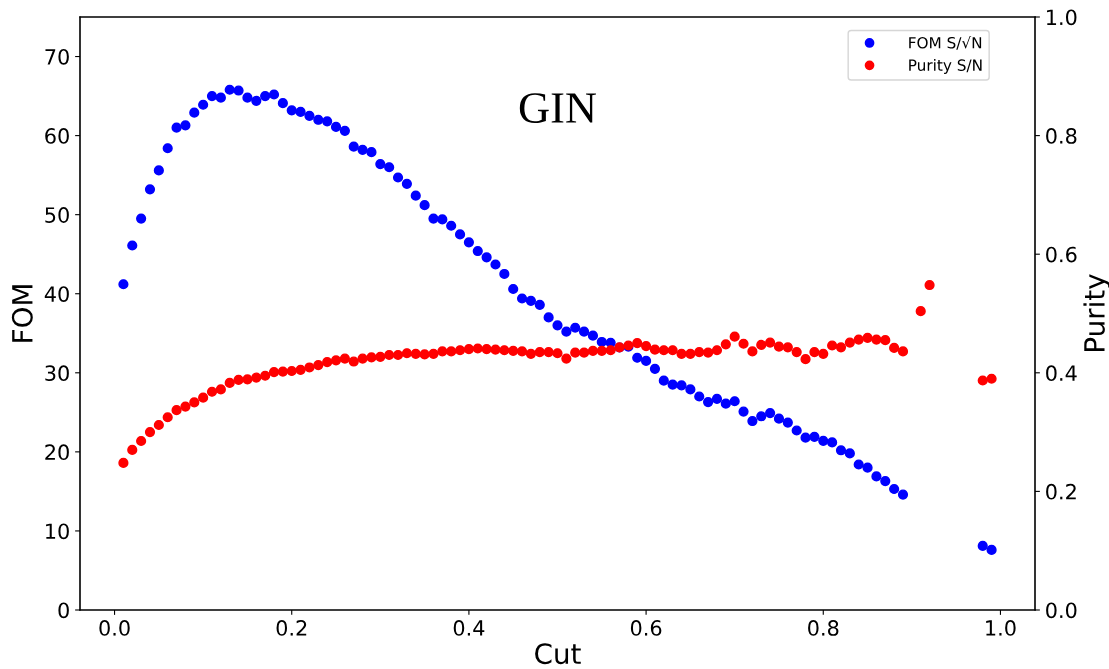  What do you see at coordinates (469, 628) in the screenshot?
I see `x-tick-label: 0.4` at bounding box center [469, 628].